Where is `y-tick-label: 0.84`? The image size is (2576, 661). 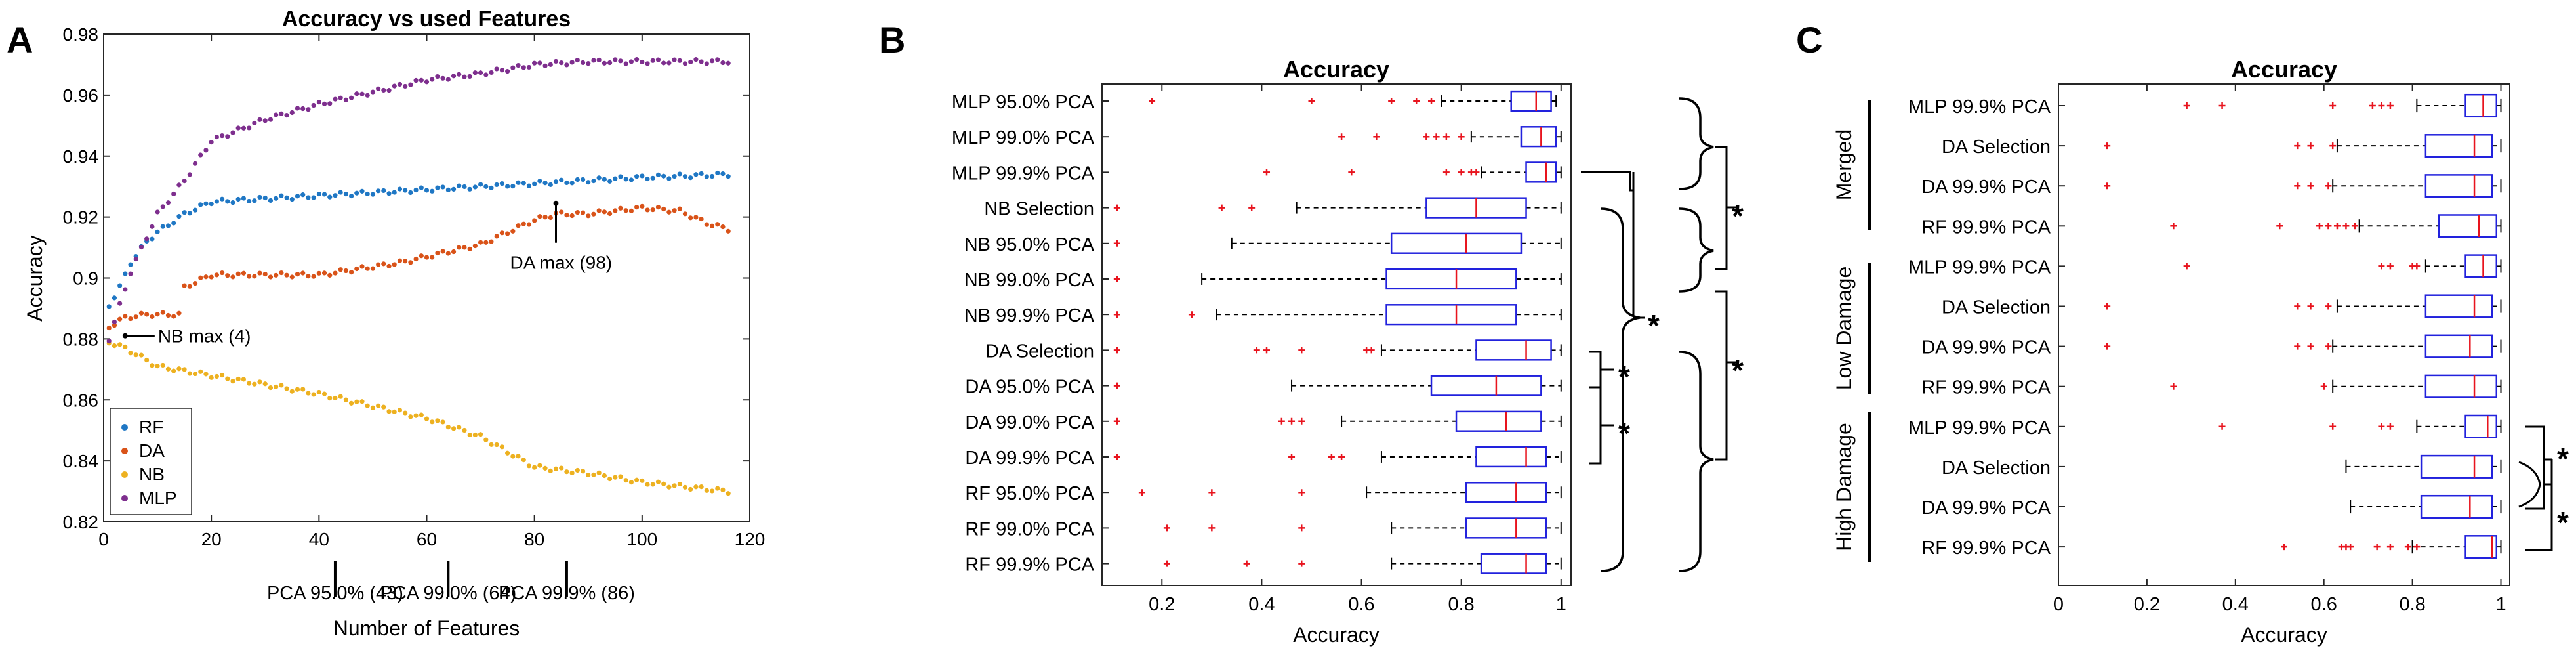 y-tick-label: 0.84 is located at coordinates (81, 461).